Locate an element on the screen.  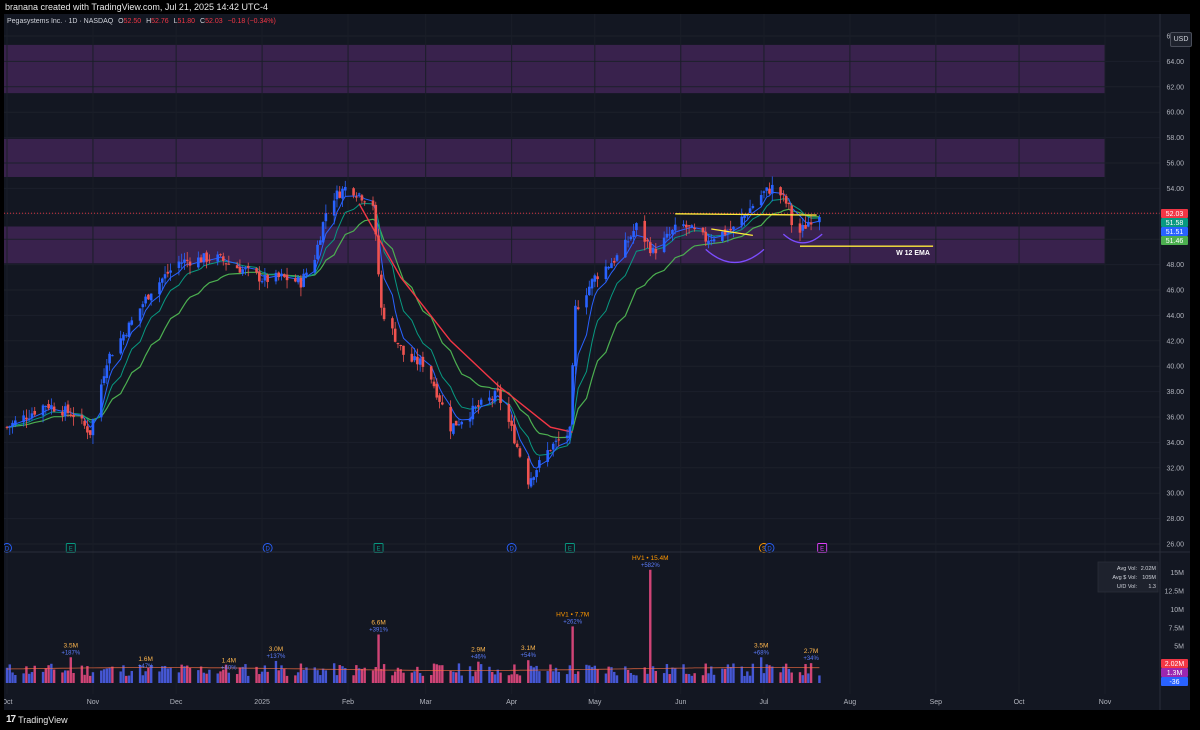
volume-tag is located at coordinates (1174, 672).